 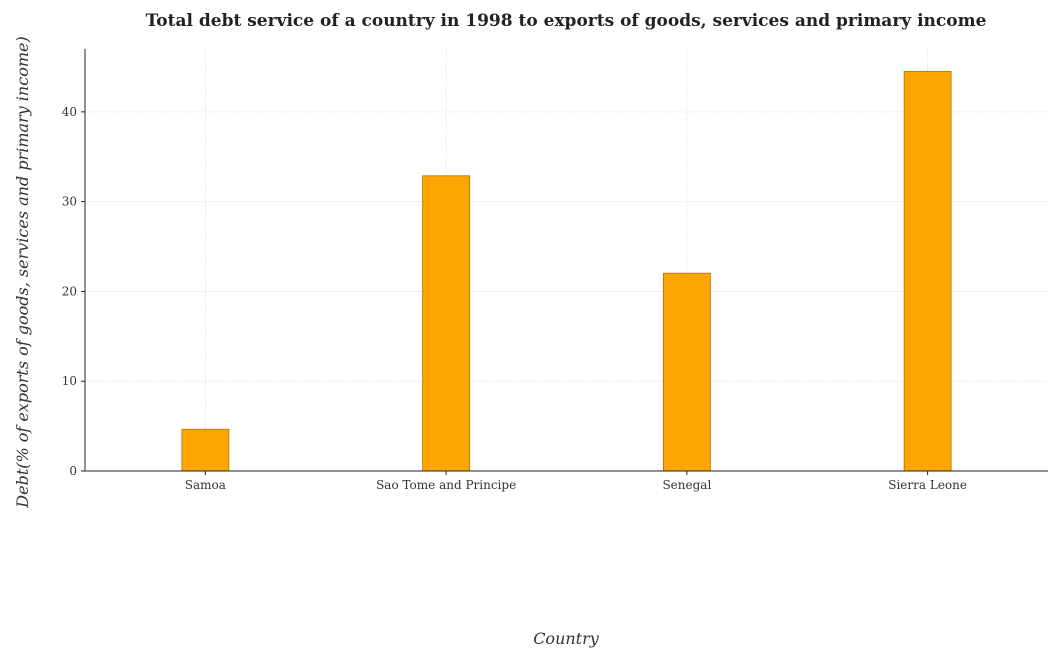 I want to click on x-tick-label: Samoa, so click(x=205, y=485).